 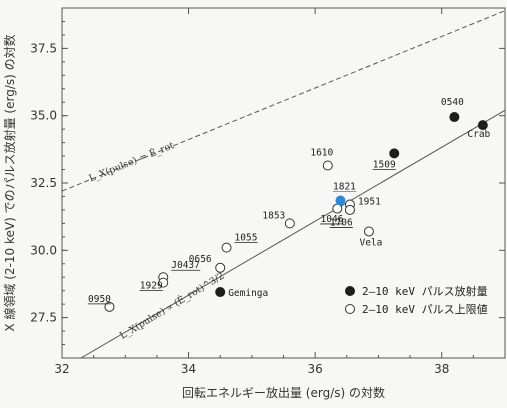 What do you see at coordinates (246, 238) in the screenshot?
I see `point-label-1055: 1055` at bounding box center [246, 238].